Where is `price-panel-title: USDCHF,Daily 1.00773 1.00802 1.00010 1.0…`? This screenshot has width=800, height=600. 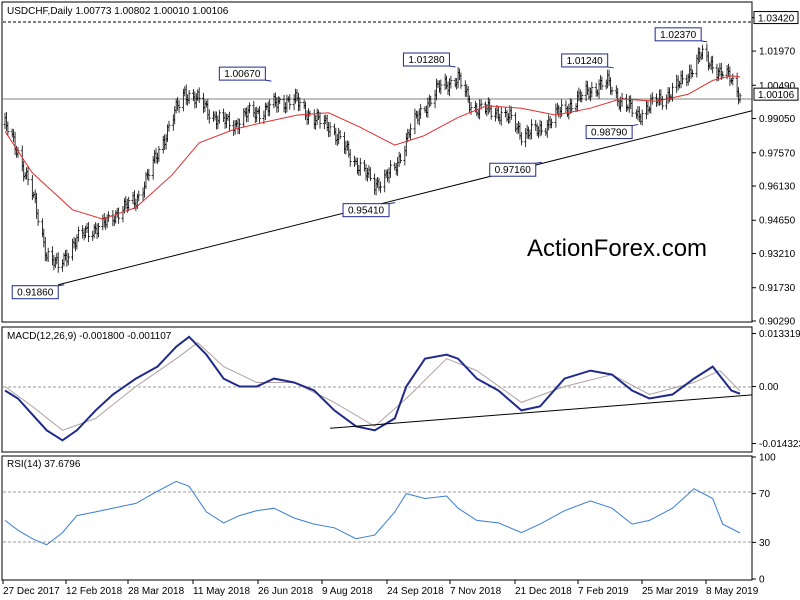 price-panel-title: USDCHF,Daily 1.00773 1.00802 1.00010 1.0… is located at coordinates (118, 11).